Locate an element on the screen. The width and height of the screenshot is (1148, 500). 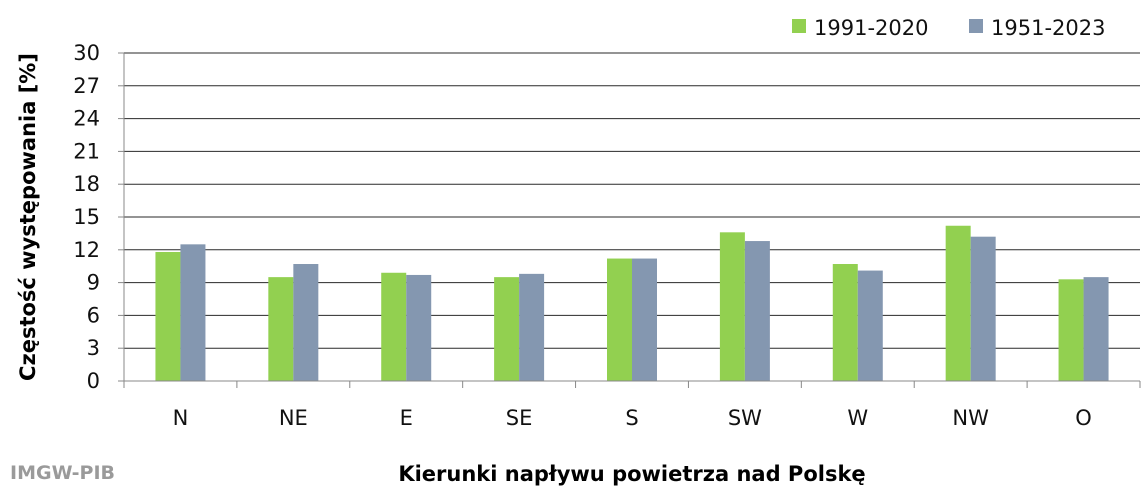
bar-o-1991-2020 is located at coordinates (1071, 330).